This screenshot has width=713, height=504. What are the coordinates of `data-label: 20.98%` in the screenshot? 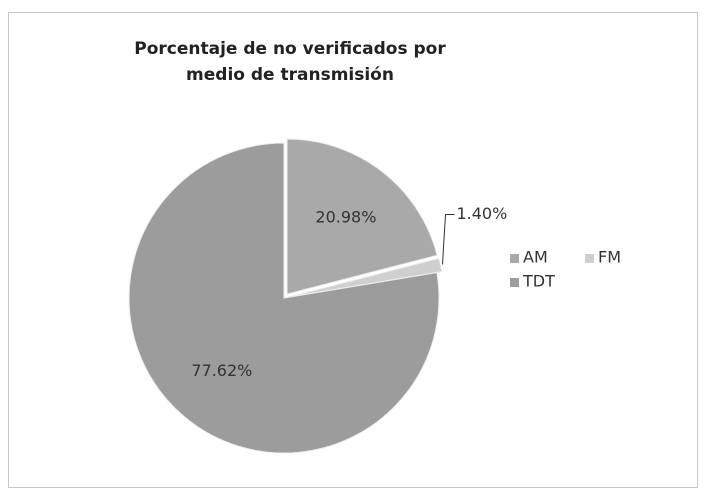 It's located at (345, 217).